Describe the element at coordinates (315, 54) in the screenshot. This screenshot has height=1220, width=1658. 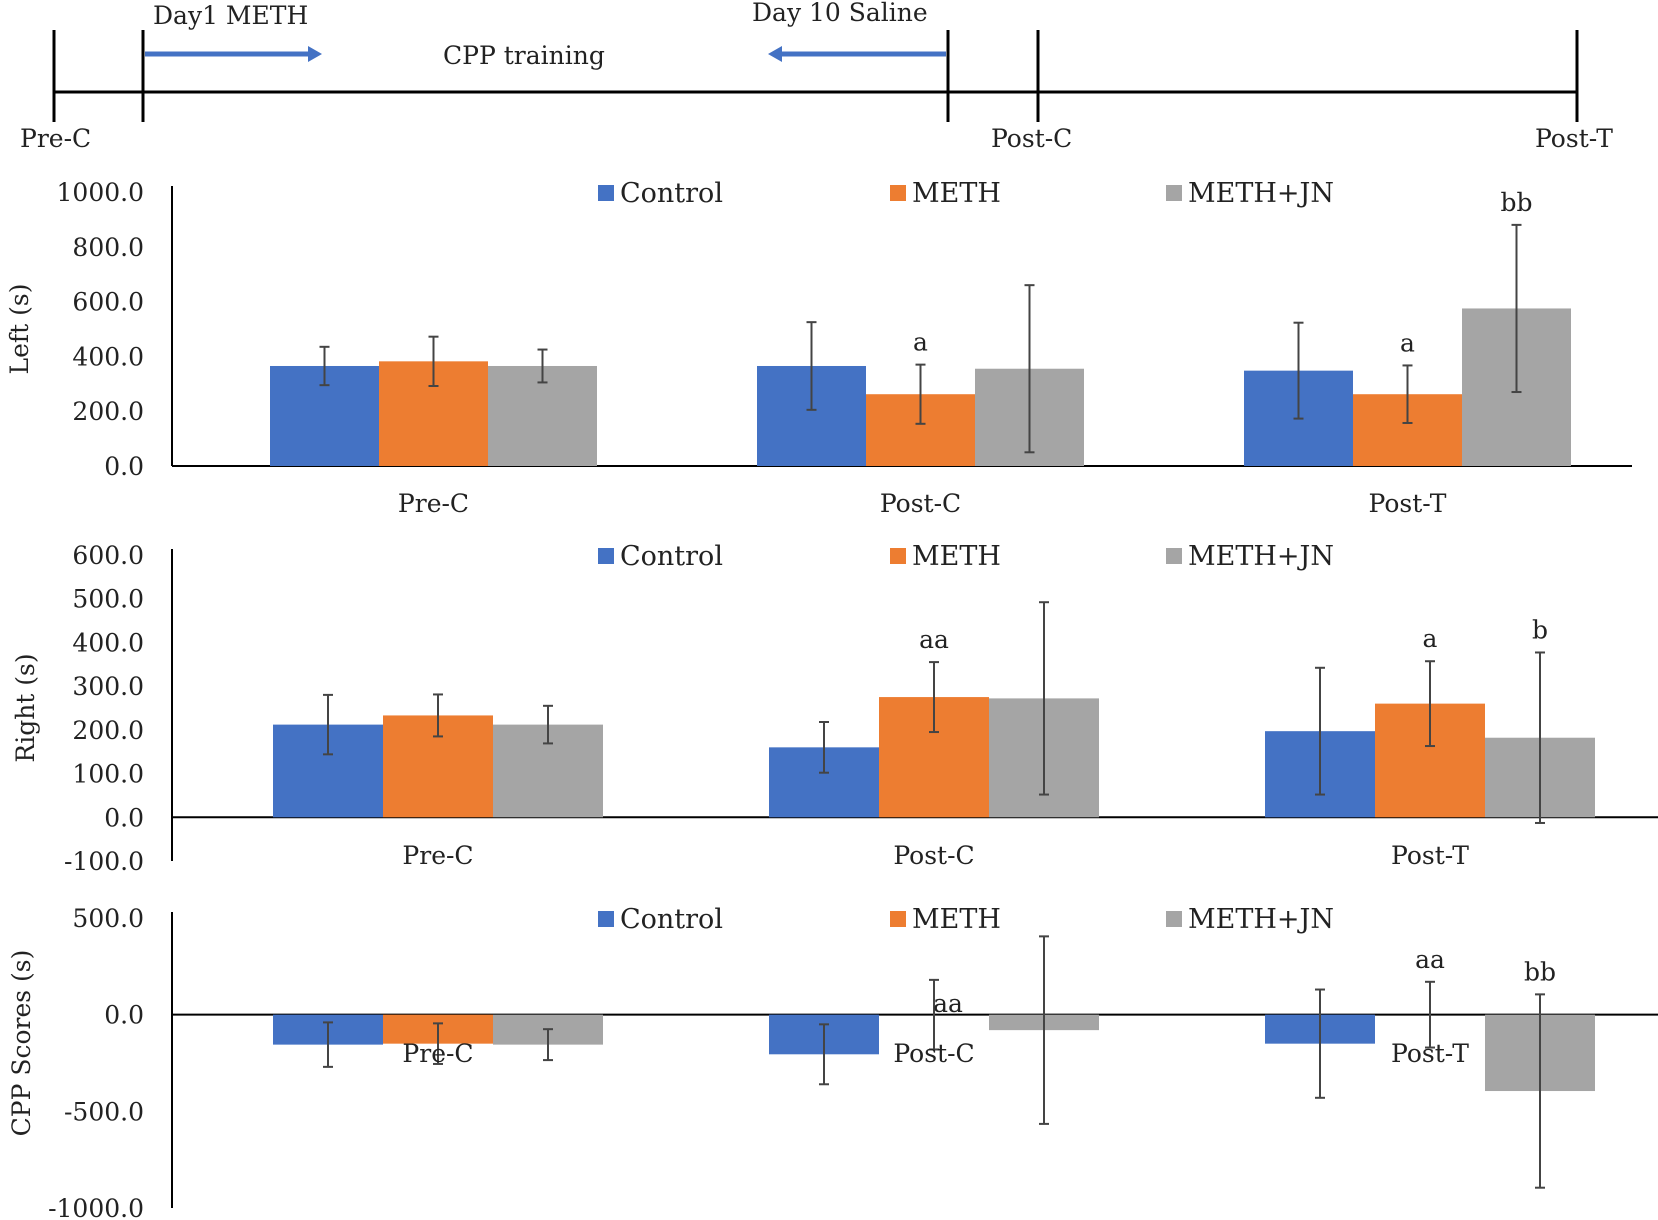
I see `timeline-arrowhead-right` at that location.